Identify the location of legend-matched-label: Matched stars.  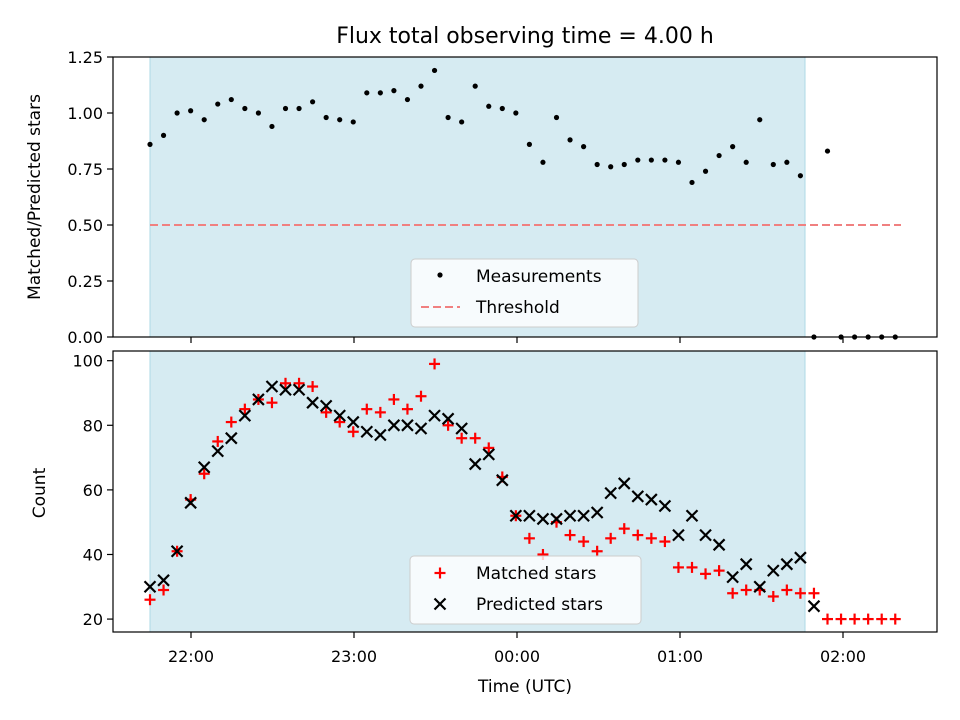
(536, 574).